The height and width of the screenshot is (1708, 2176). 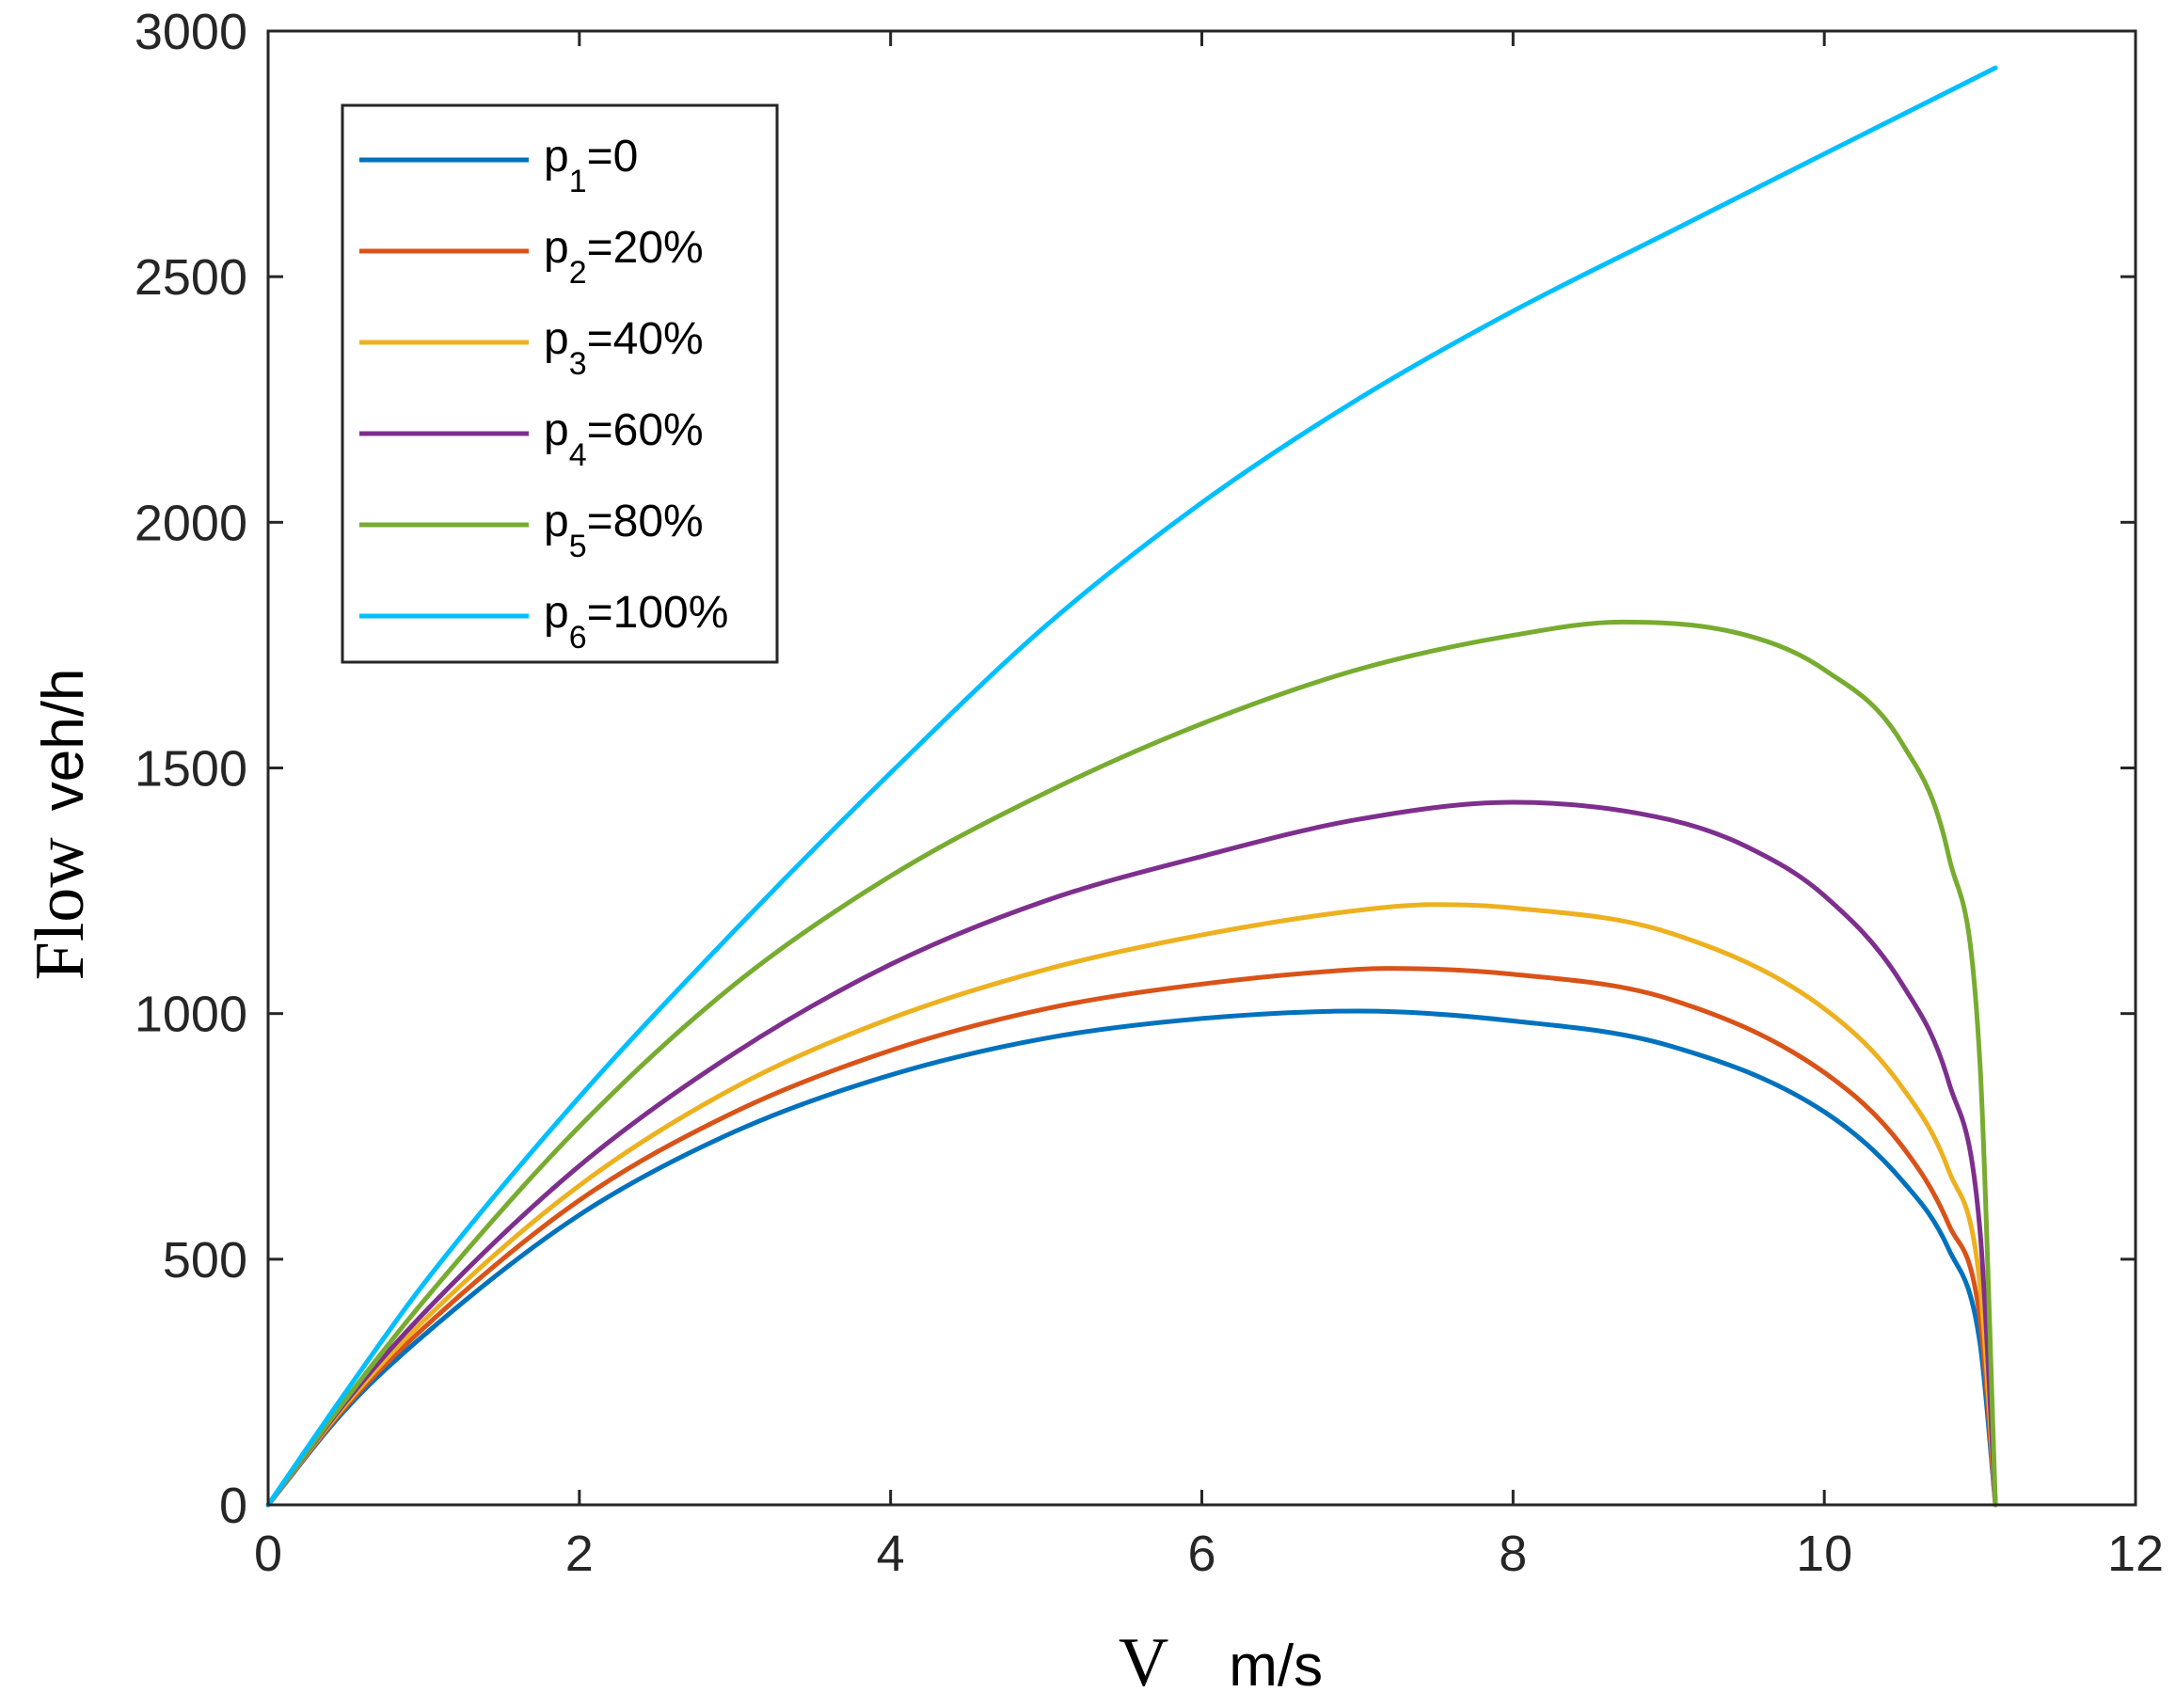 What do you see at coordinates (645, 339) in the screenshot?
I see `legend-label-rest: =40%` at bounding box center [645, 339].